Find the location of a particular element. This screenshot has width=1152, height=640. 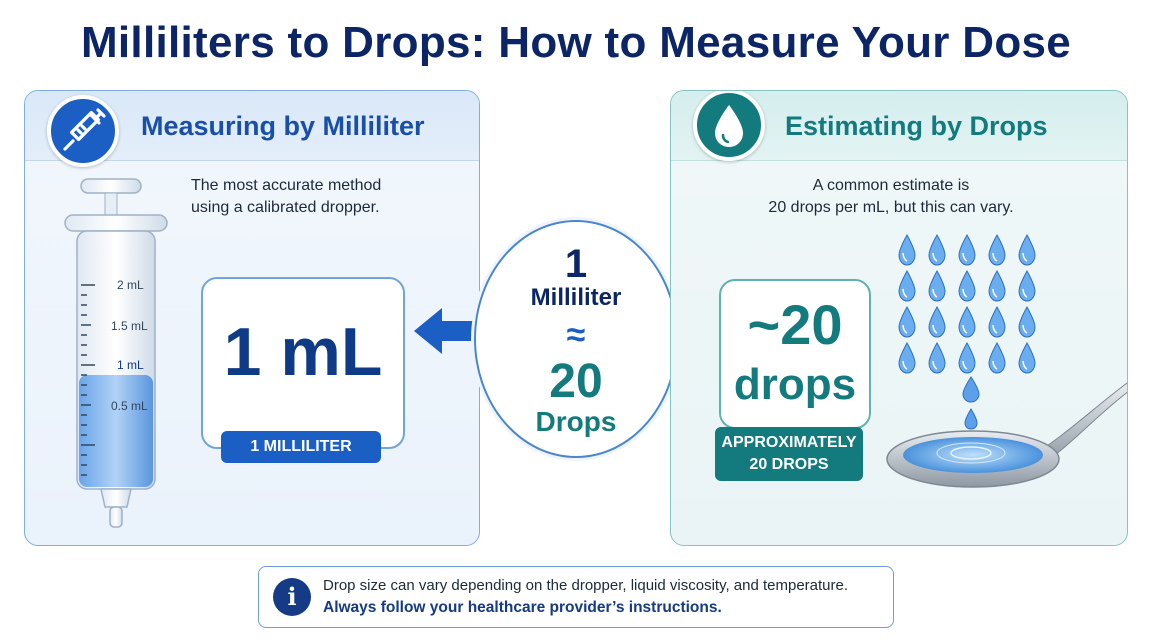

drops-pill-line2: 20 DROPS is located at coordinates (789, 464).